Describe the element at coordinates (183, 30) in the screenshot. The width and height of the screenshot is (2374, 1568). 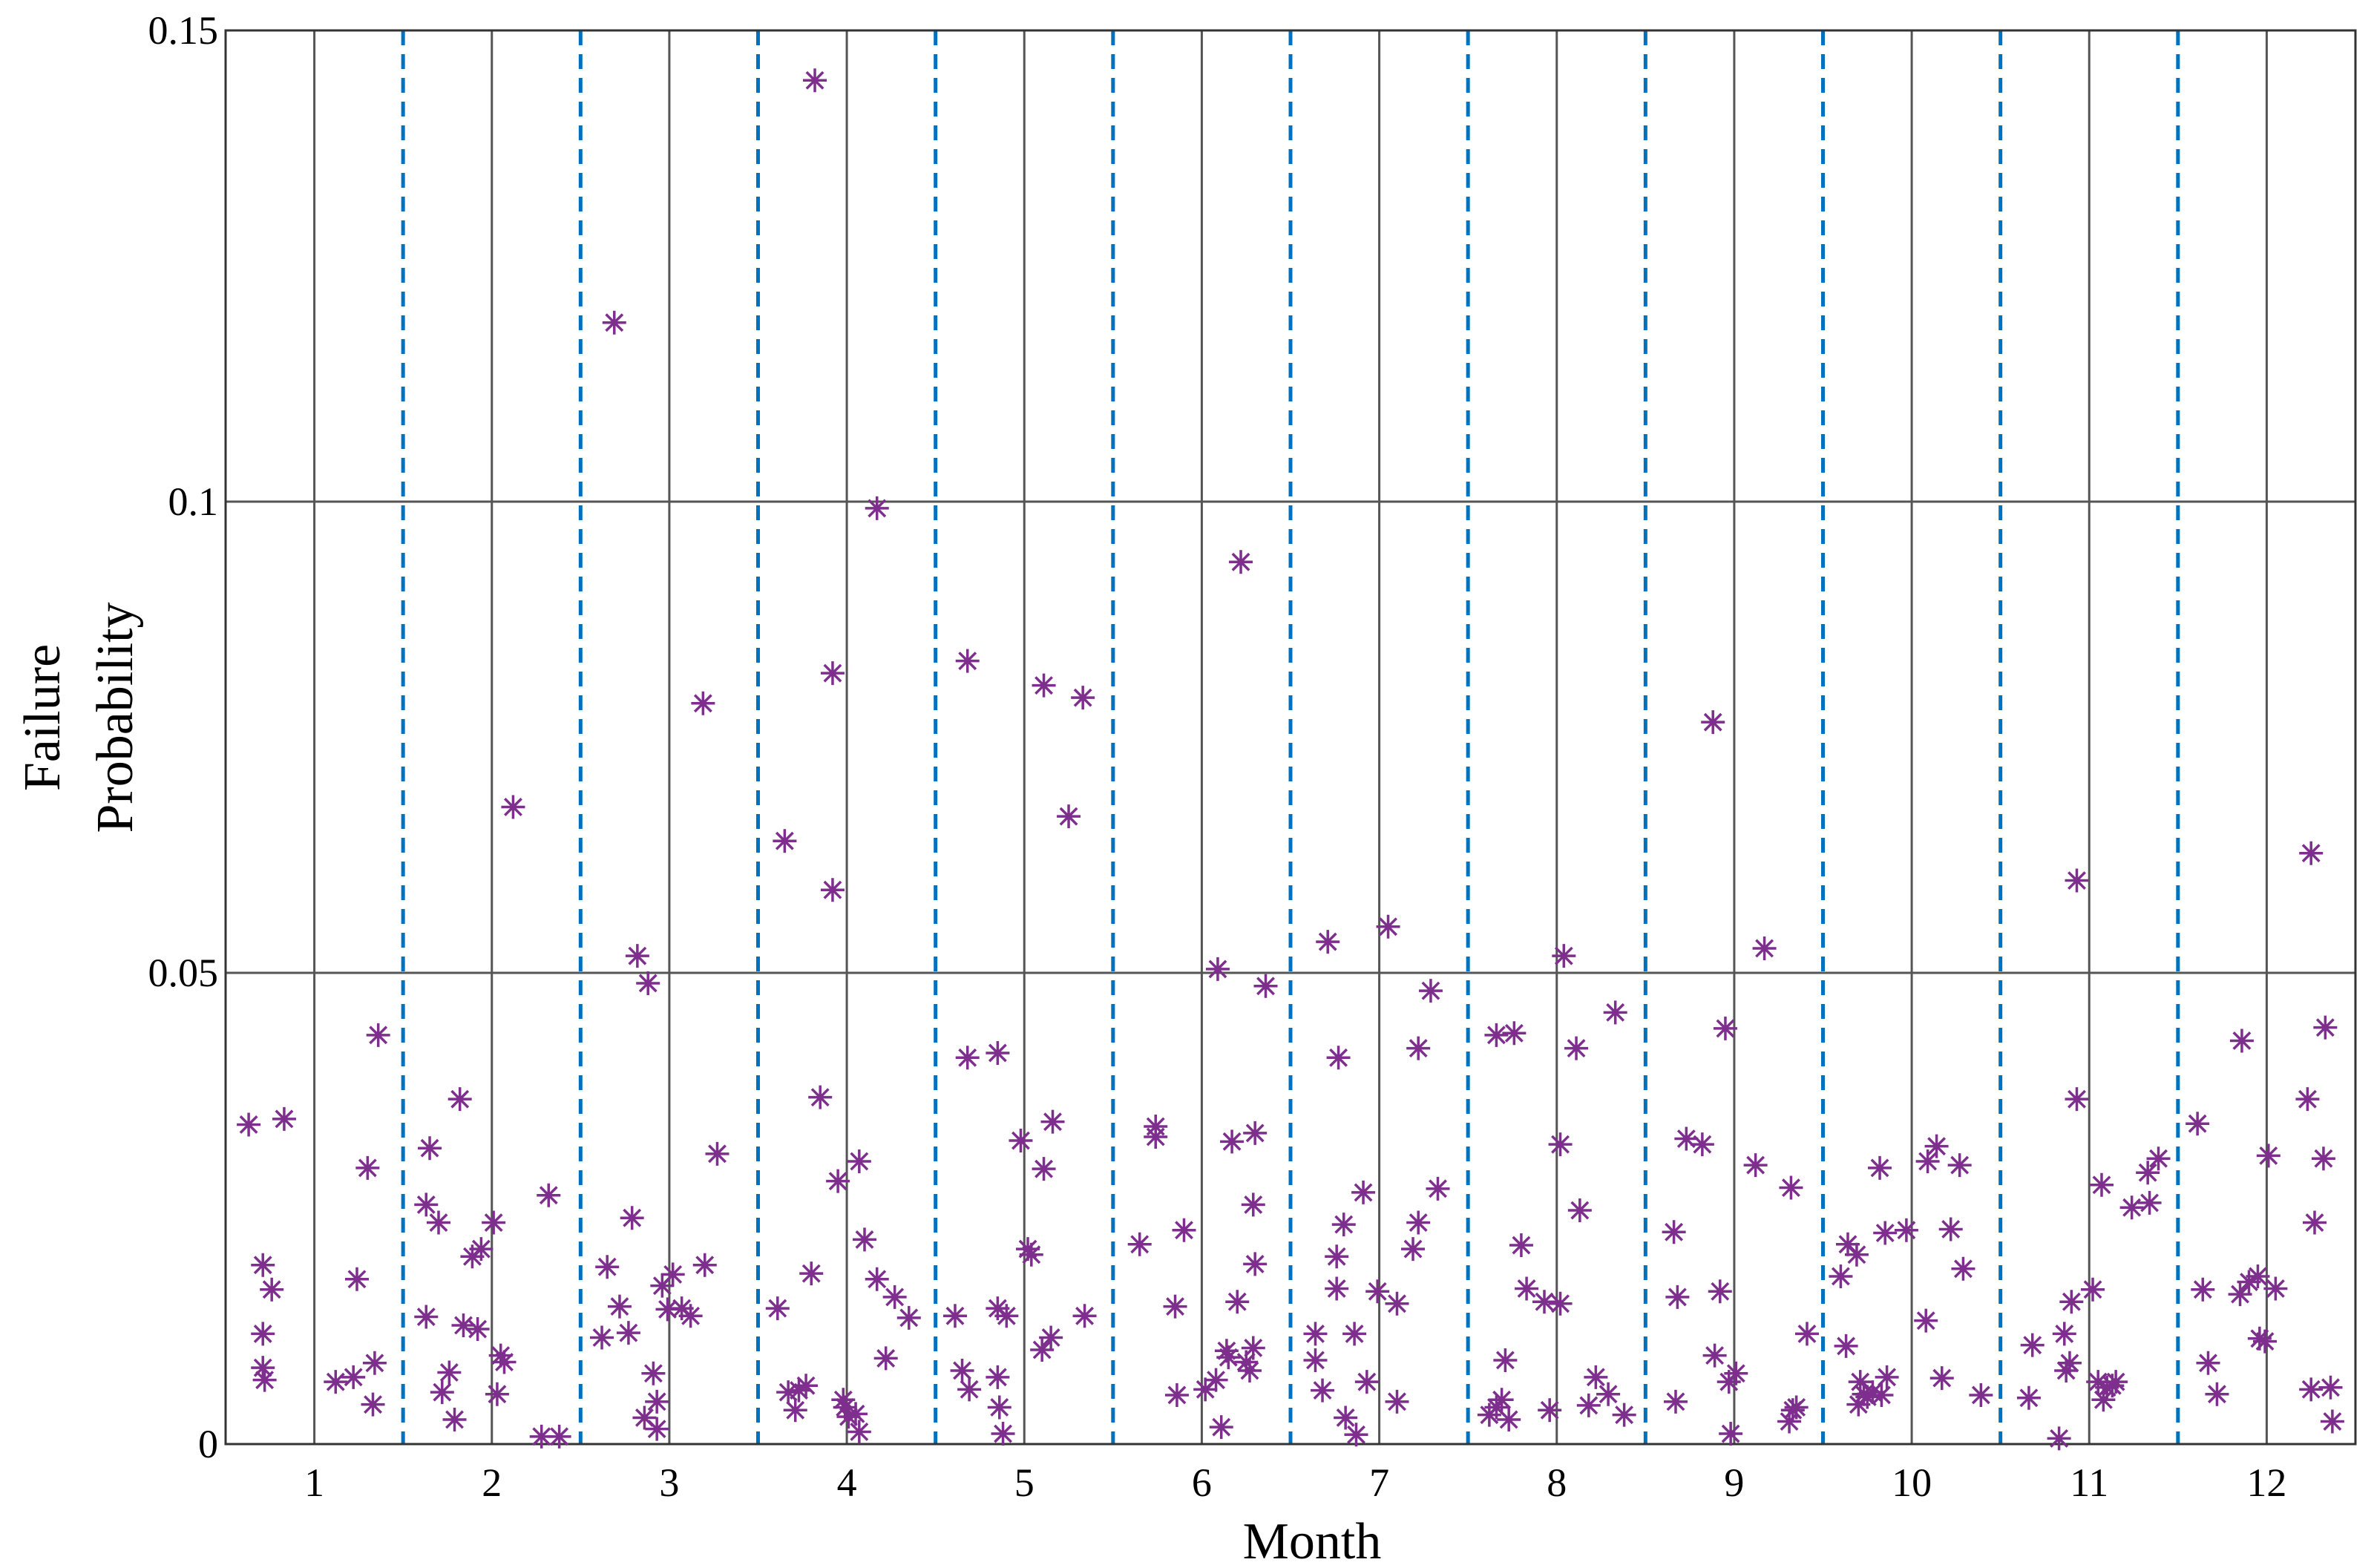
I see `y-tick-label: 0.15` at that location.